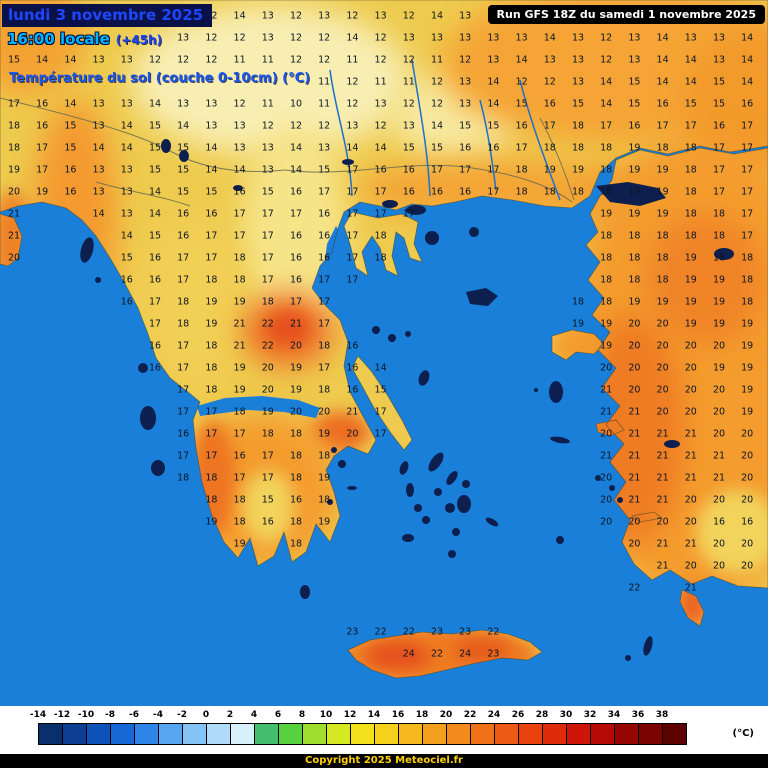  I want to click on legend-color-swatches, so click(362, 734).